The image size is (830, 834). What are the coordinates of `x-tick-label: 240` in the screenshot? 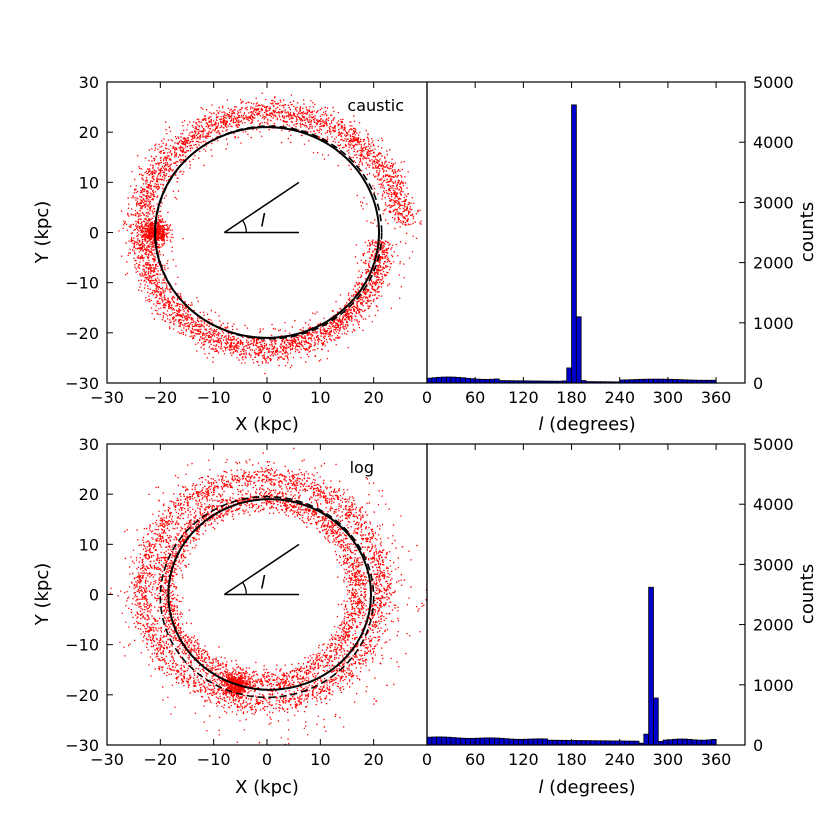 It's located at (619, 759).